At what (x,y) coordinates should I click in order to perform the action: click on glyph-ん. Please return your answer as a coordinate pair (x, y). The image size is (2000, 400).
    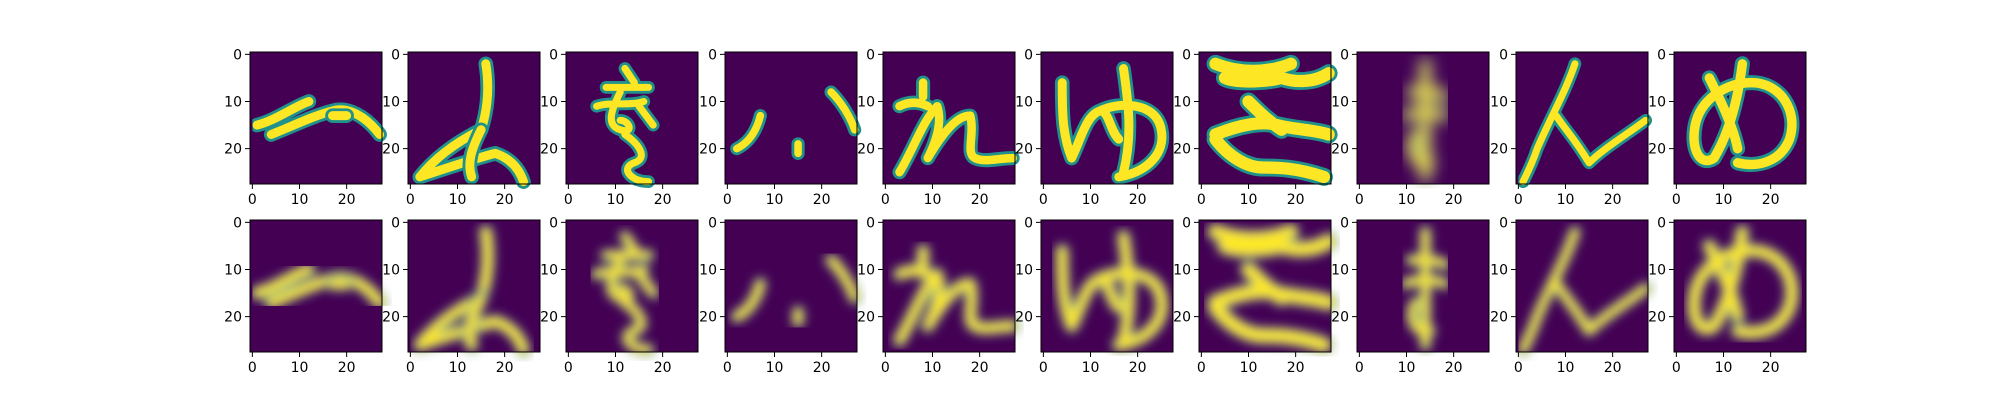
    Looking at the image, I should click on (1585, 291).